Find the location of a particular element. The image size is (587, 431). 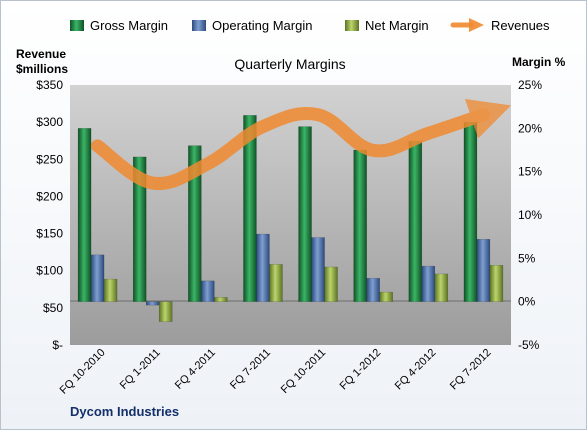

left-axis-label-line1: Revenue is located at coordinates (41, 54).